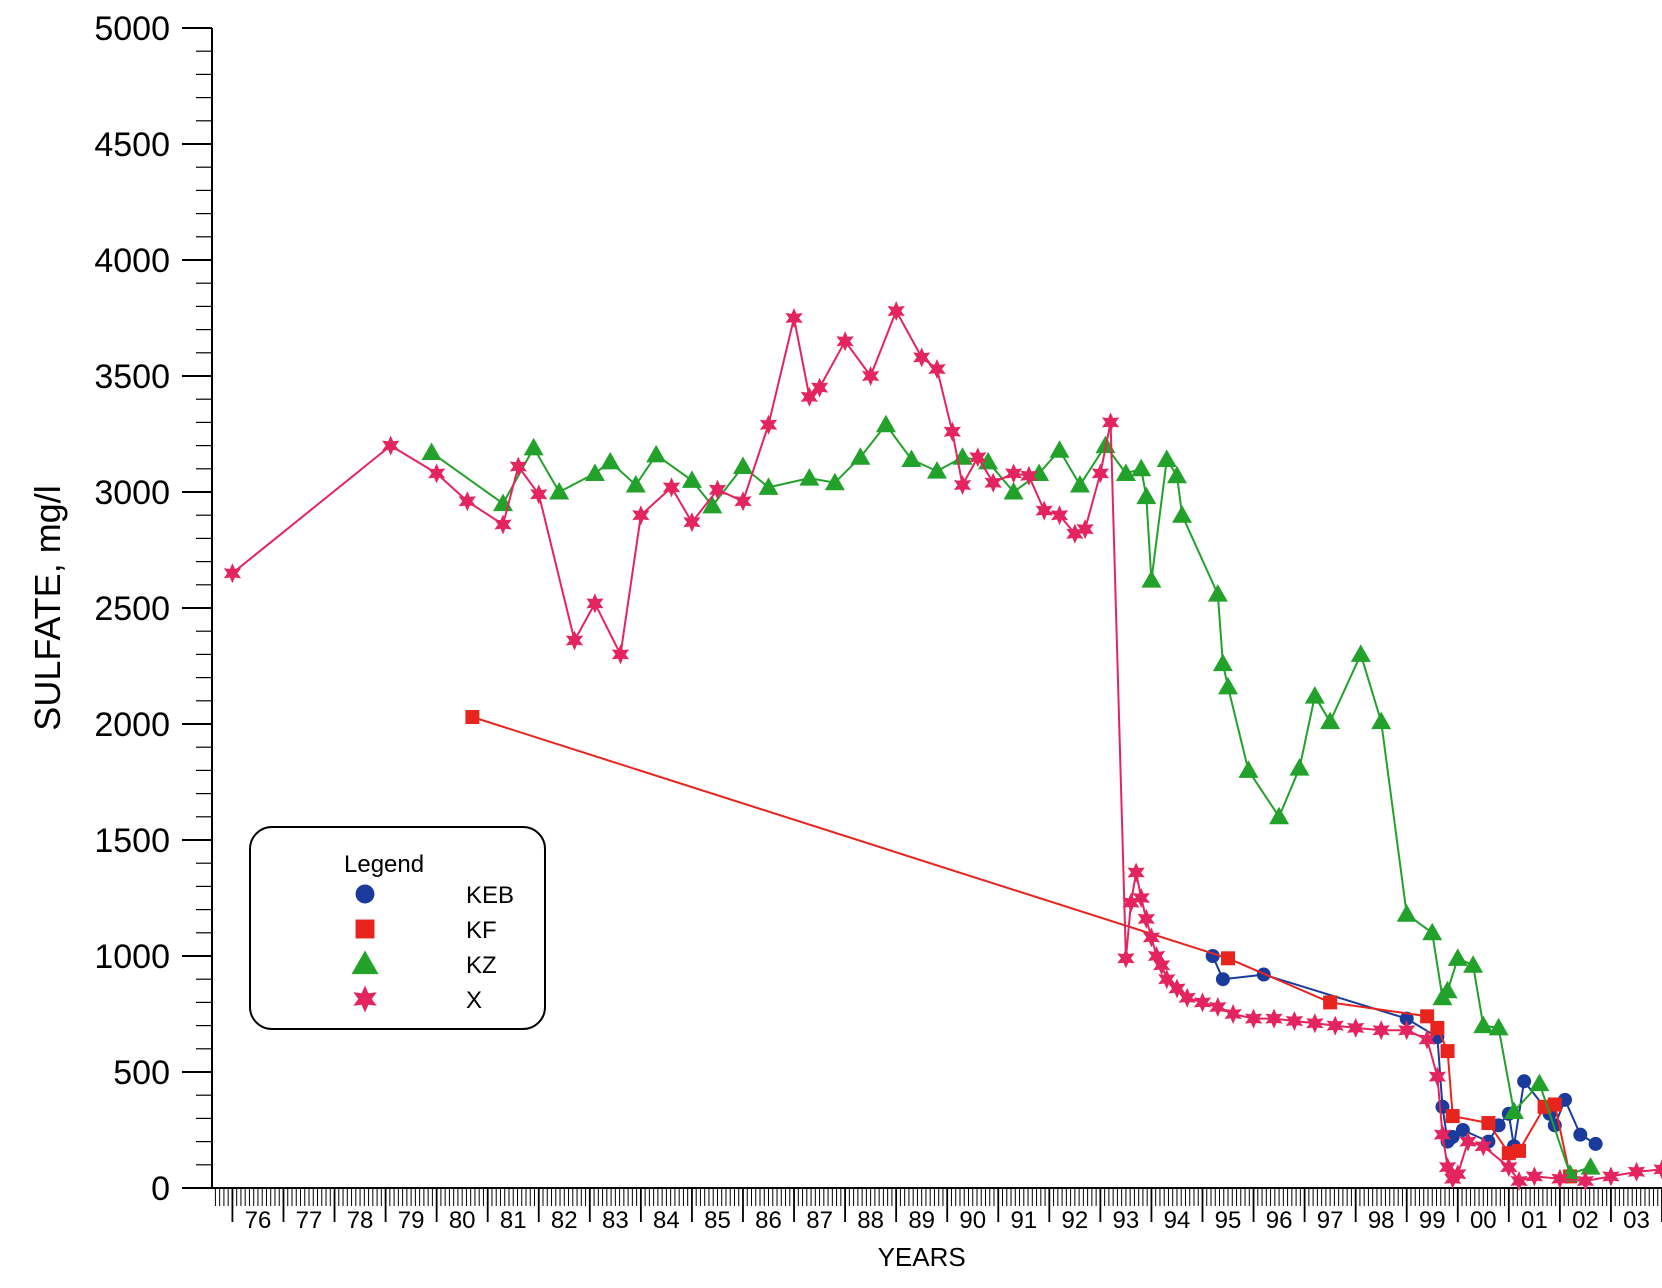  Describe the element at coordinates (384, 864) in the screenshot. I see `legend-title: Legend` at that location.